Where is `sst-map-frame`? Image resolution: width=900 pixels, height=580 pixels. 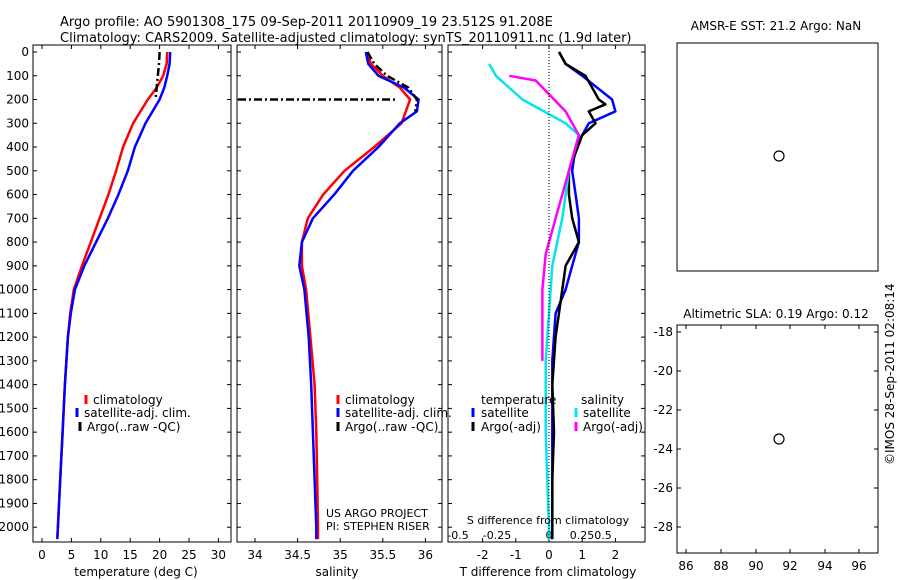 sst-map-frame is located at coordinates (777, 157).